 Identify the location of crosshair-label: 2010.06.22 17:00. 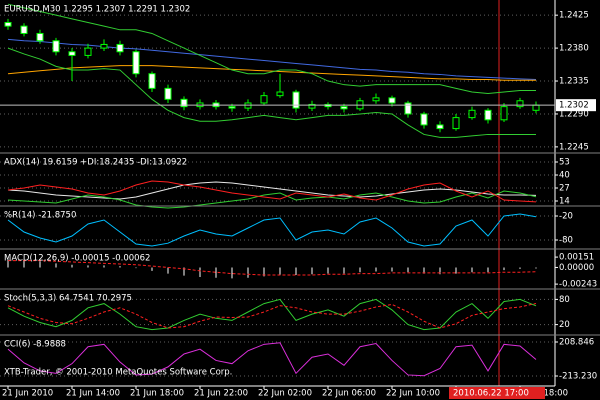
(491, 394).